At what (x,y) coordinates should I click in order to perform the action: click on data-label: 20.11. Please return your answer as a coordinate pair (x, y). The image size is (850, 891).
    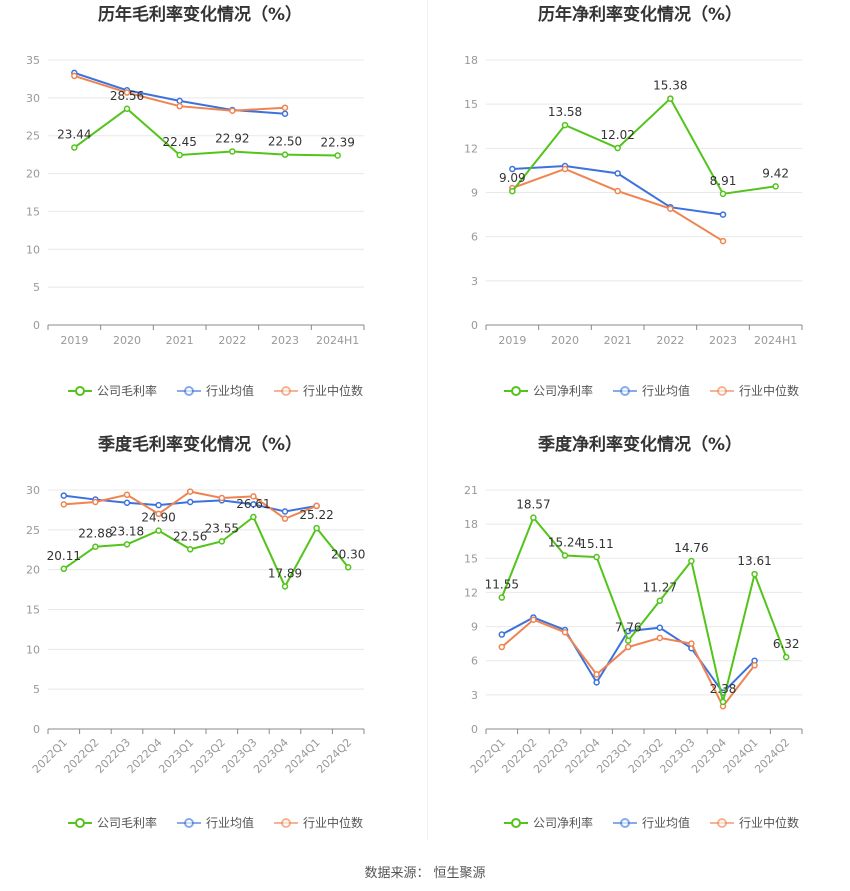
    Looking at the image, I should click on (64, 556).